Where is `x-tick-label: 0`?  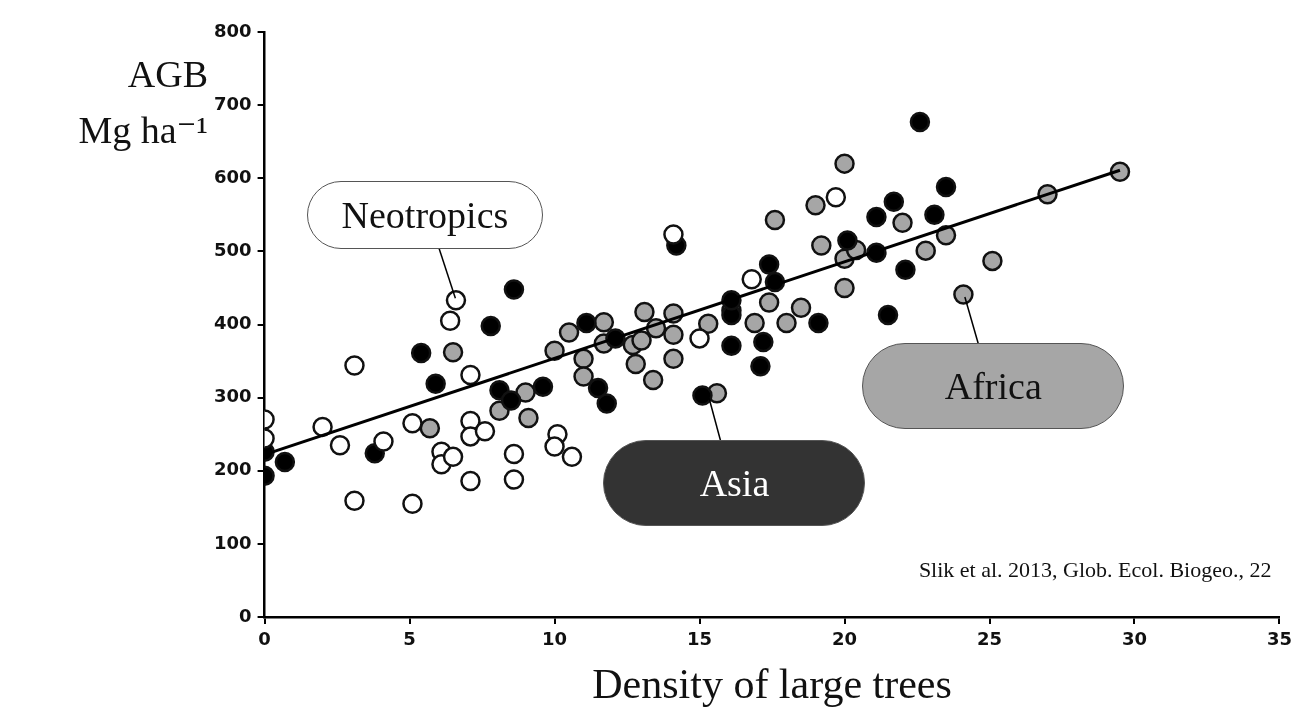
x-tick-label: 0 is located at coordinates (264, 639).